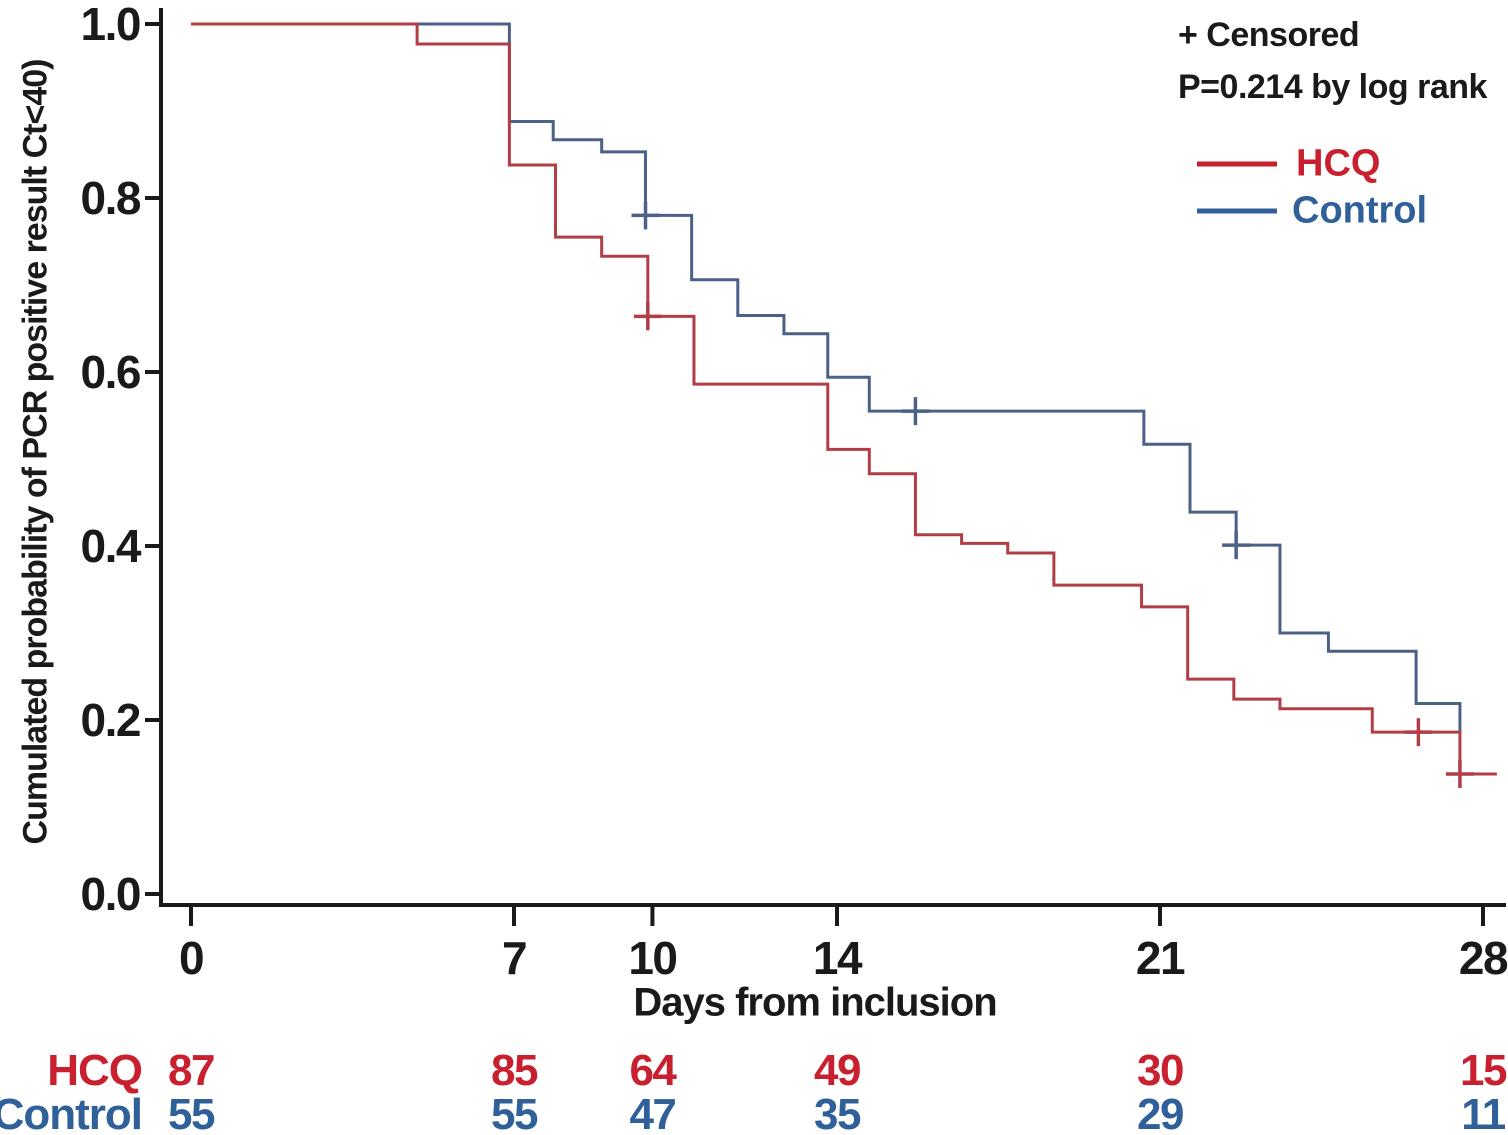 This screenshot has width=1508, height=1135. Describe the element at coordinates (191, 1070) in the screenshot. I see `risk-value-hcq-day0: 87` at that location.